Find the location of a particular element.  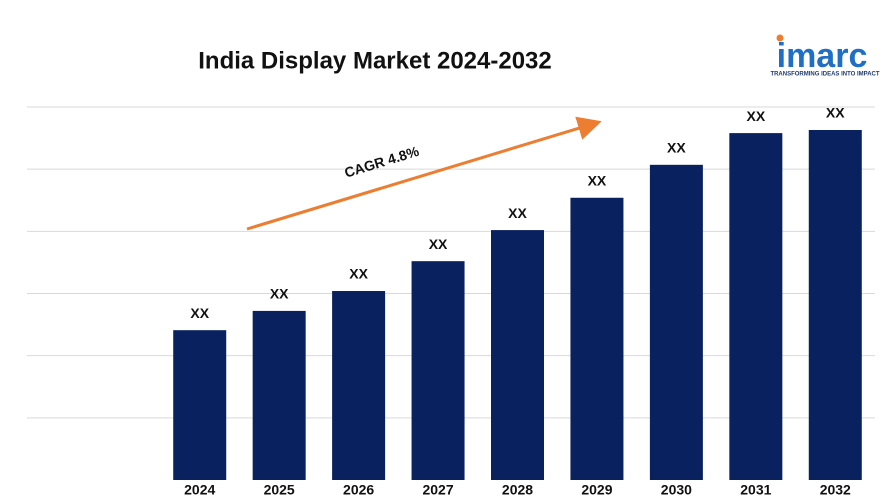

chart-title: India Display Market 2024-2032 is located at coordinates (375, 60).